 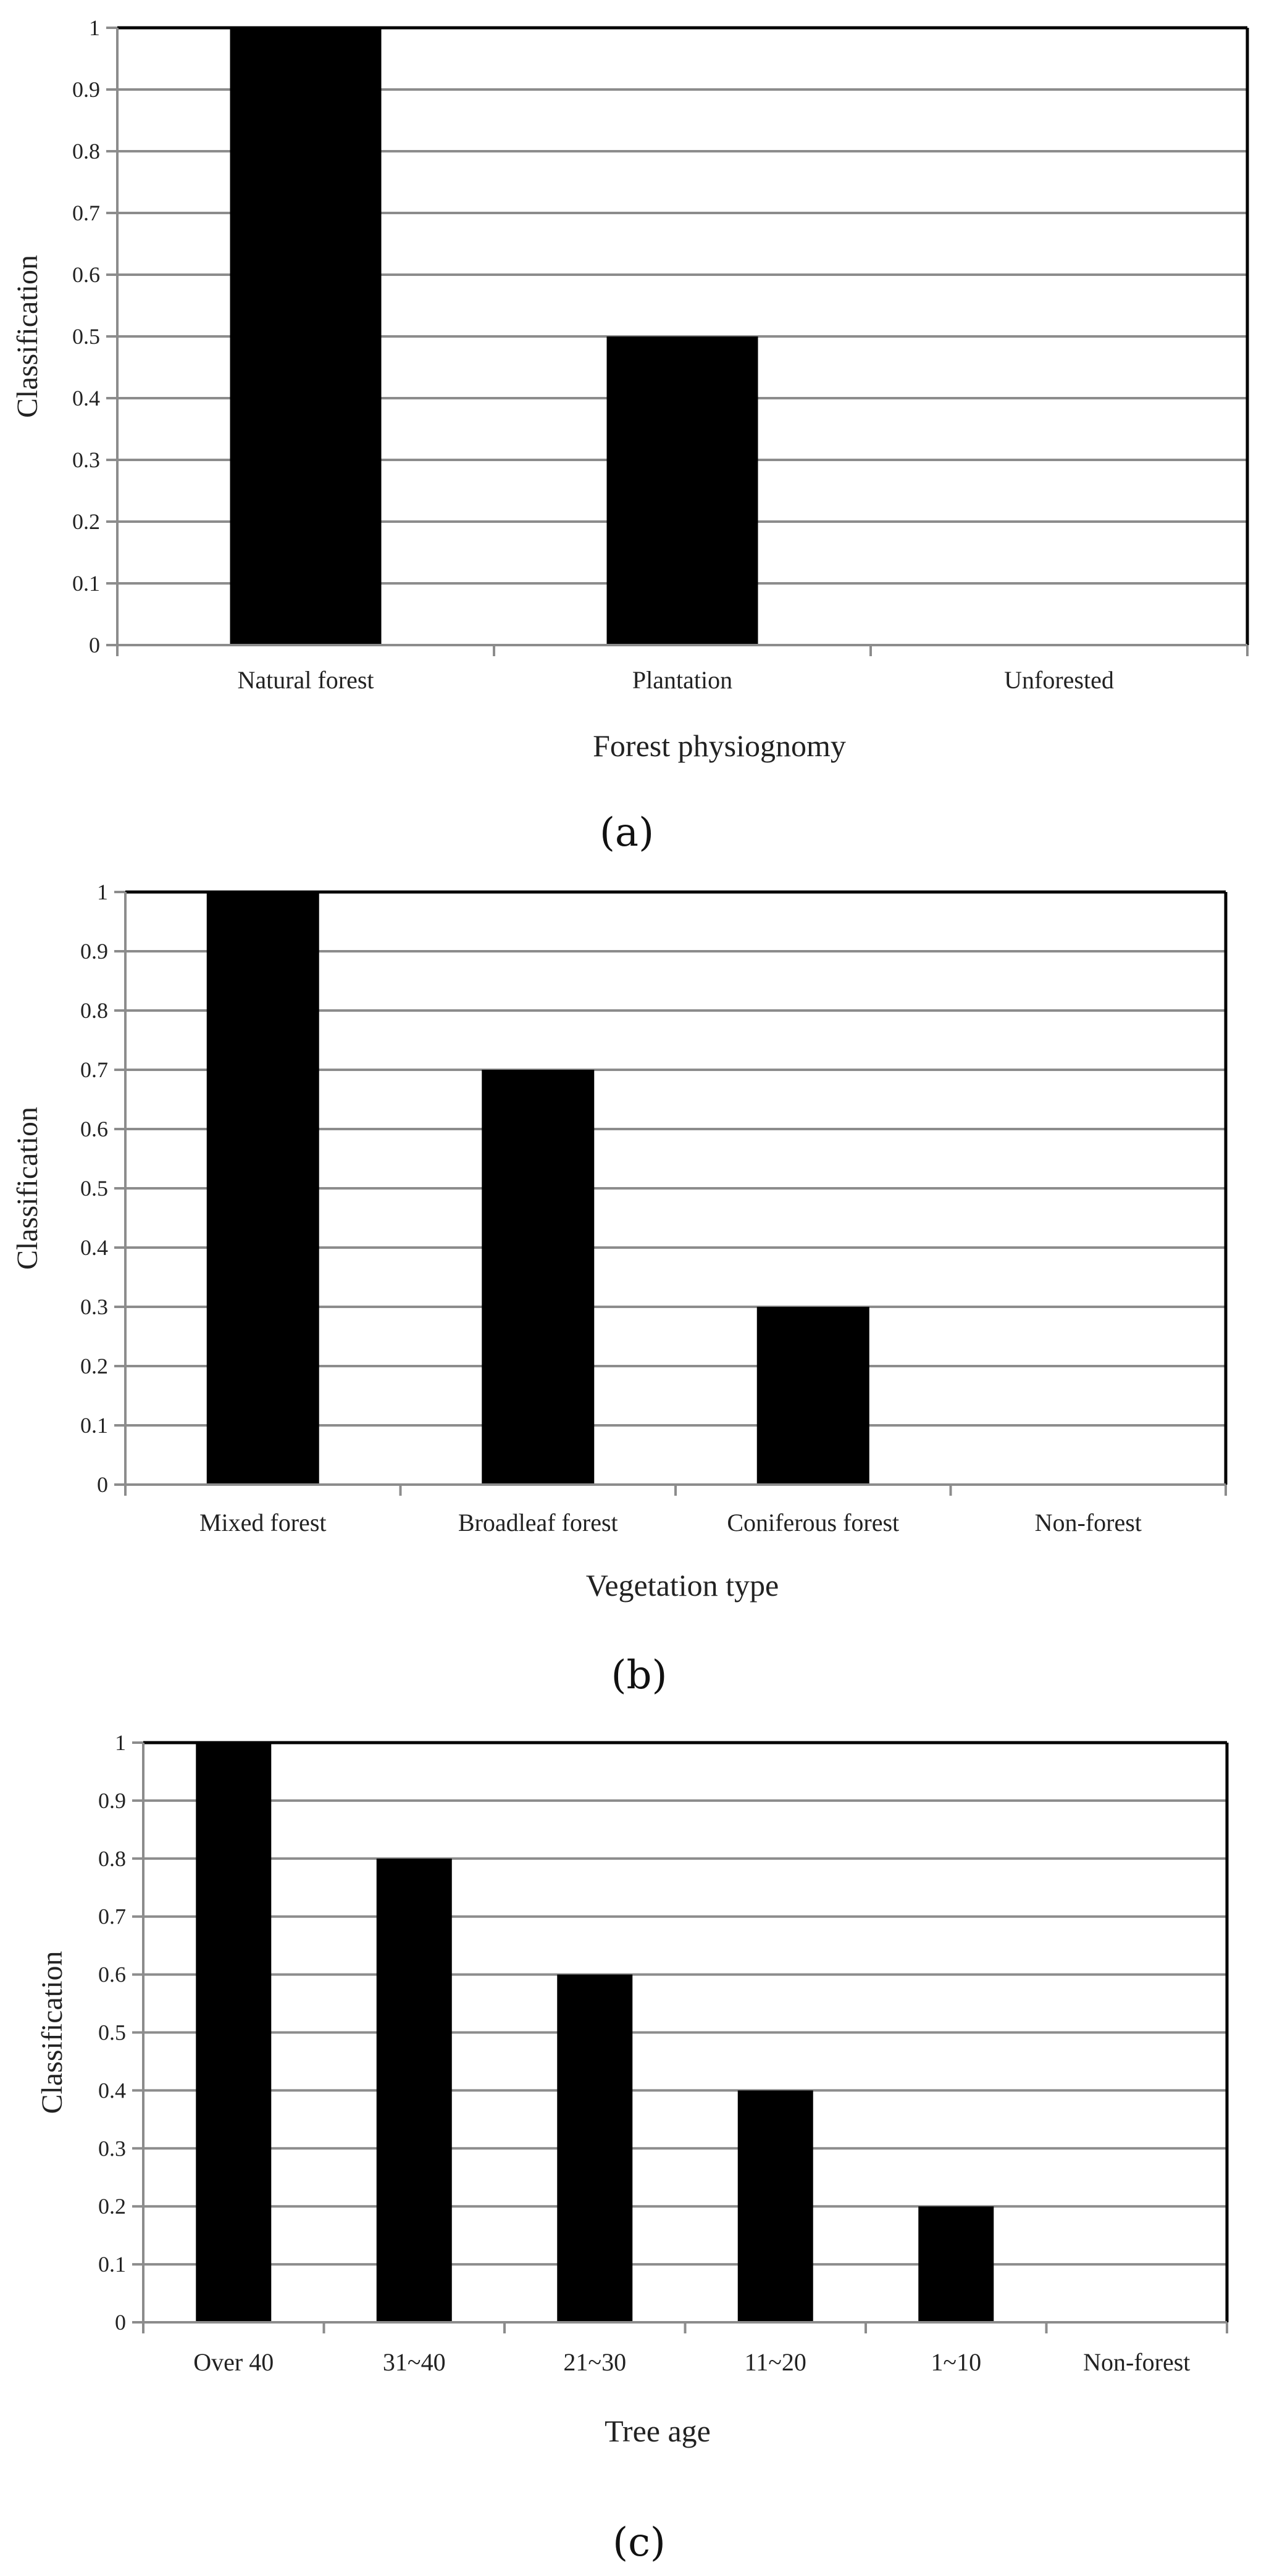 I want to click on category-label: 31~40, so click(x=414, y=2362).